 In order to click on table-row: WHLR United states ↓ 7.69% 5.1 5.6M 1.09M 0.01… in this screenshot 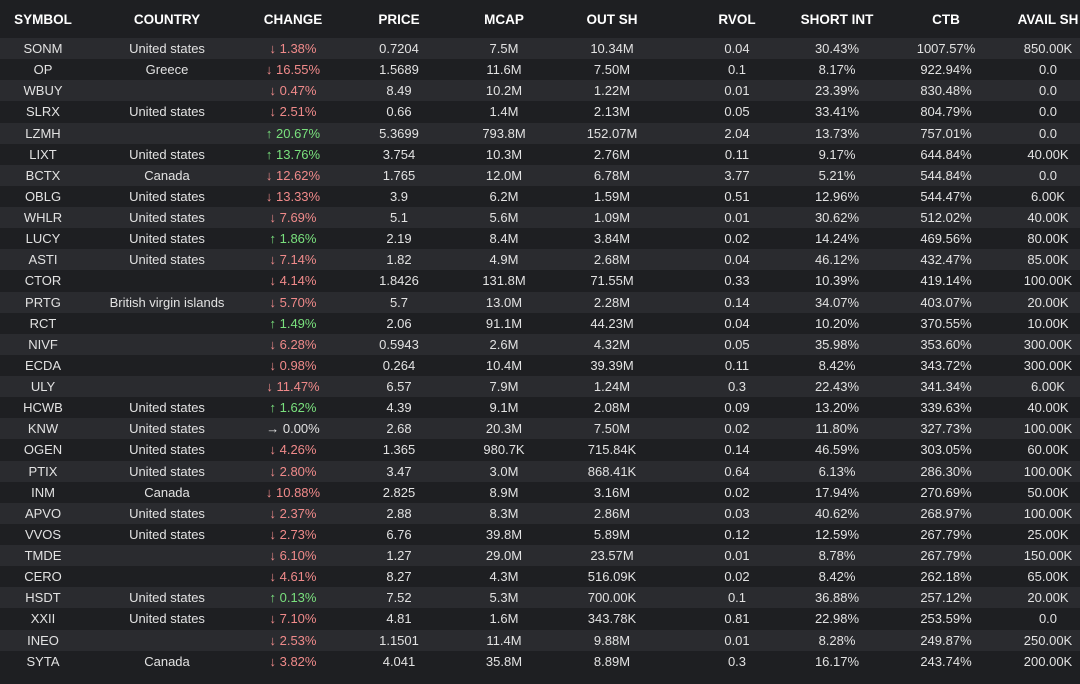, I will do `click(540, 218)`.